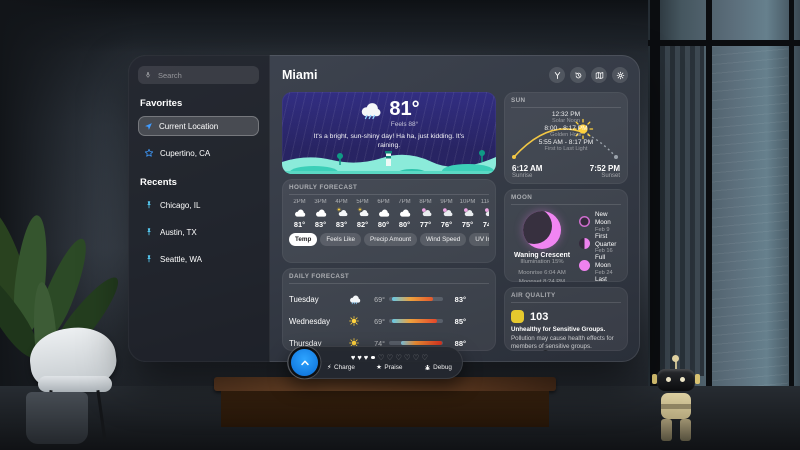  I want to click on new-moon-icon, so click(584, 222).